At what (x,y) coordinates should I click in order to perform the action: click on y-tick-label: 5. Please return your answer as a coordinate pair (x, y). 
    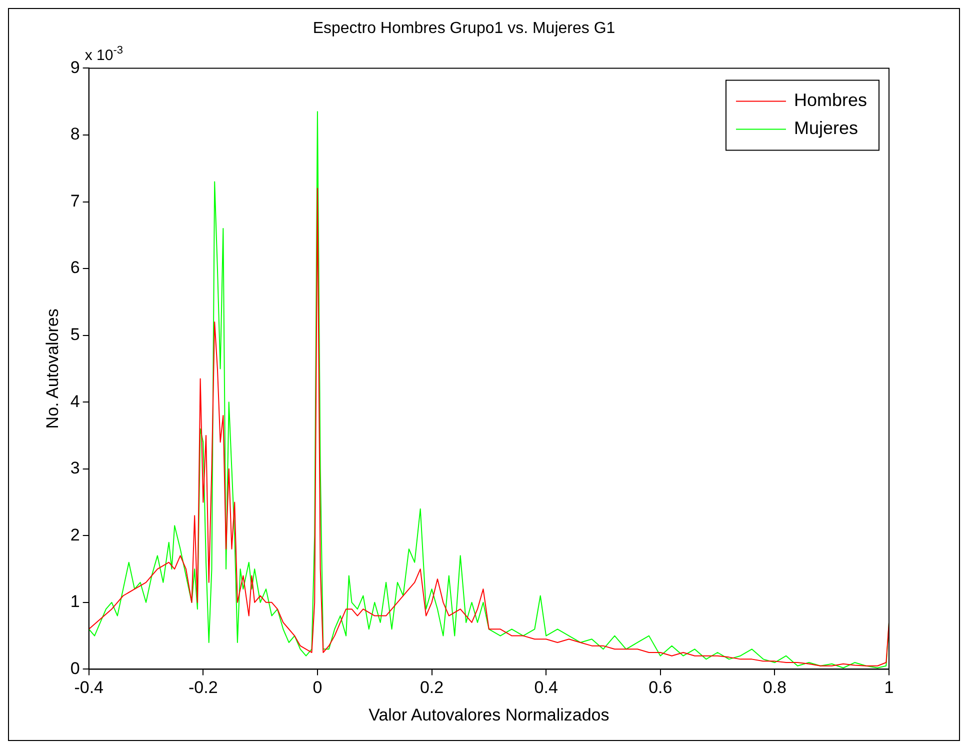
    Looking at the image, I should click on (75, 334).